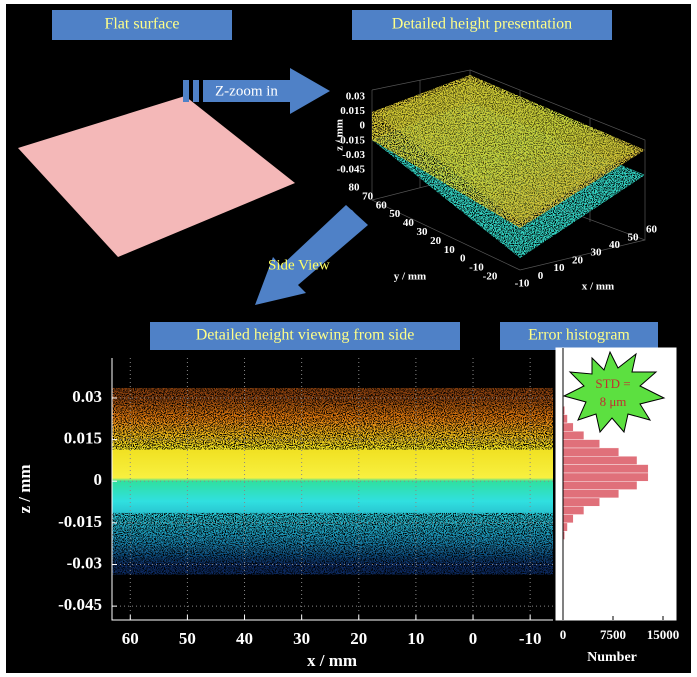 This screenshot has height=677, width=697. I want to click on hist-x-label: Number, so click(612, 657).